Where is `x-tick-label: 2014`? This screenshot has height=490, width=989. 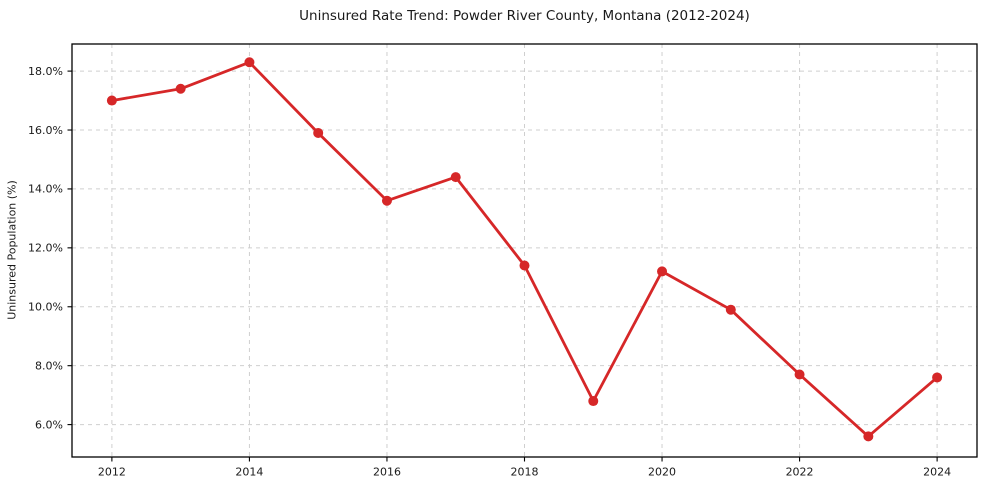
x-tick-label: 2014 is located at coordinates (249, 472).